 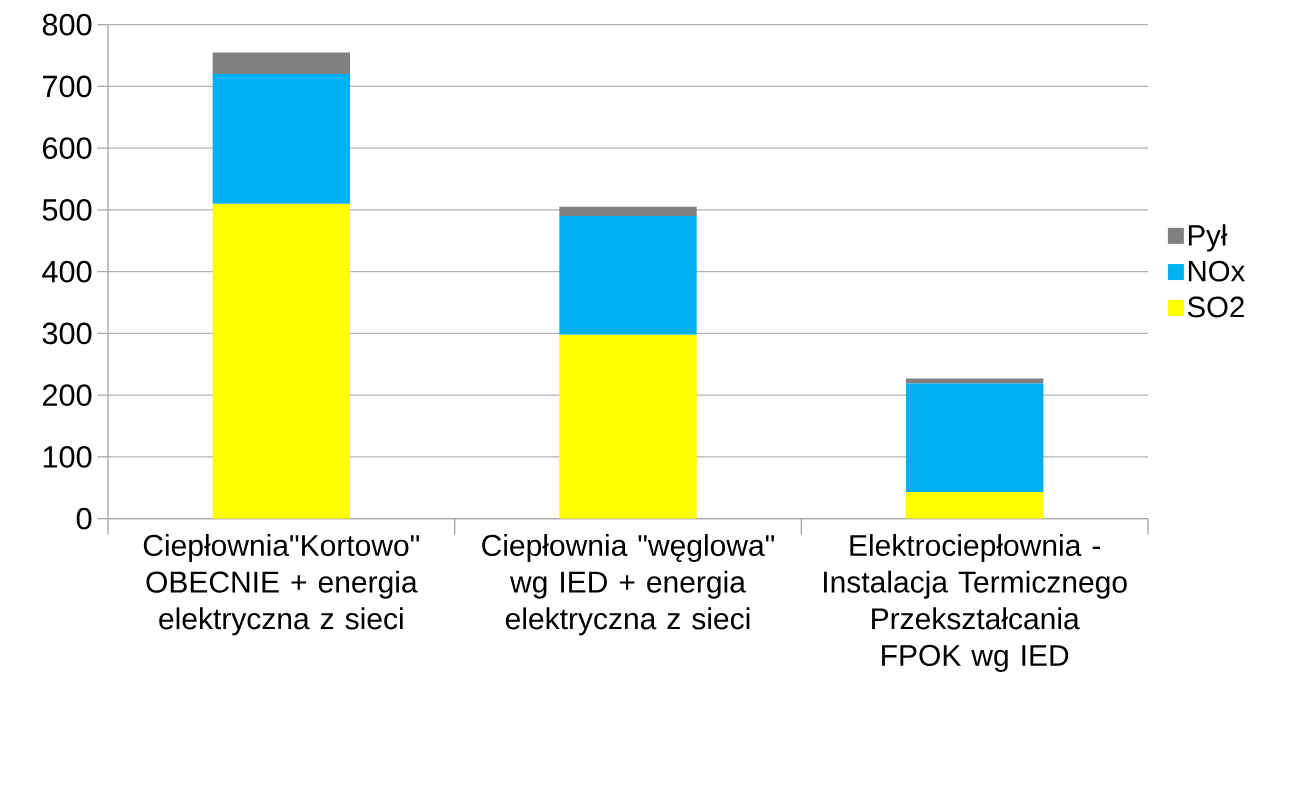 What do you see at coordinates (67, 148) in the screenshot?
I see `y-tick-label: 600` at bounding box center [67, 148].